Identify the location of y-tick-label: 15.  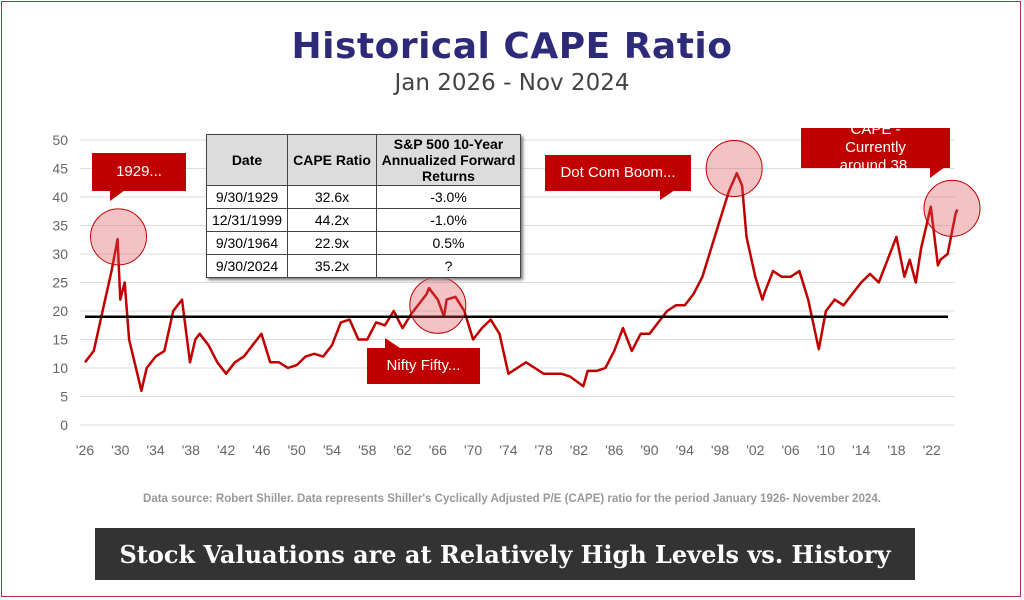
(60, 340).